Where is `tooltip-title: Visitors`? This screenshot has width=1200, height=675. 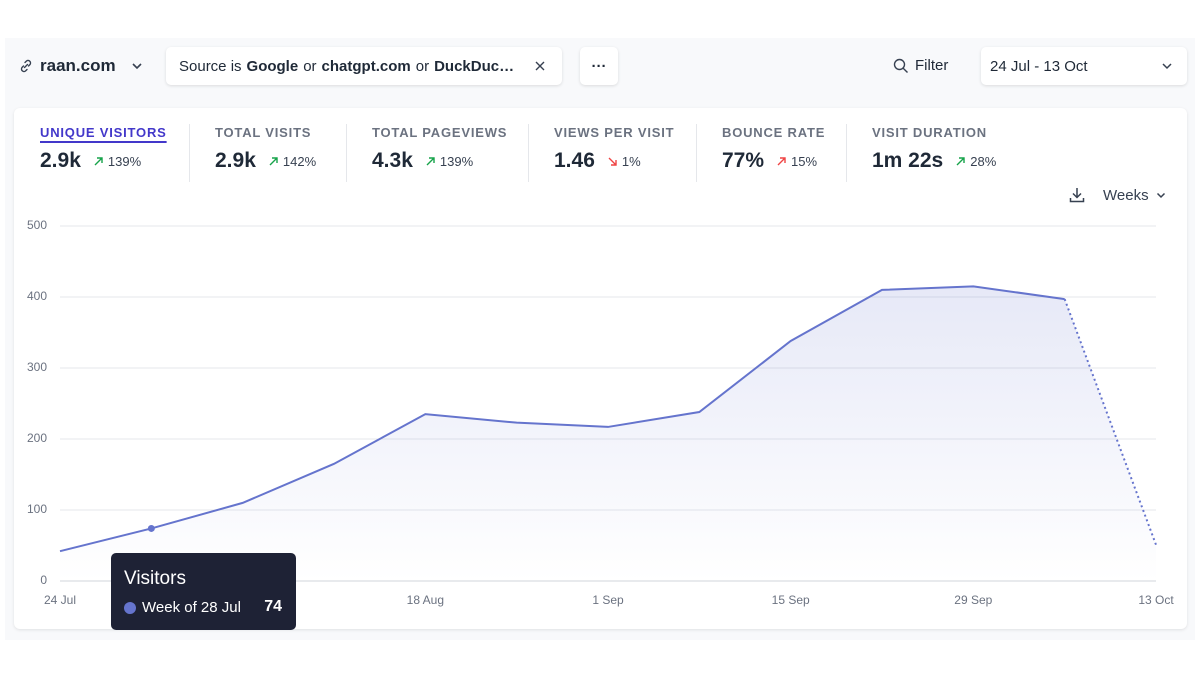 tooltip-title: Visitors is located at coordinates (155, 578).